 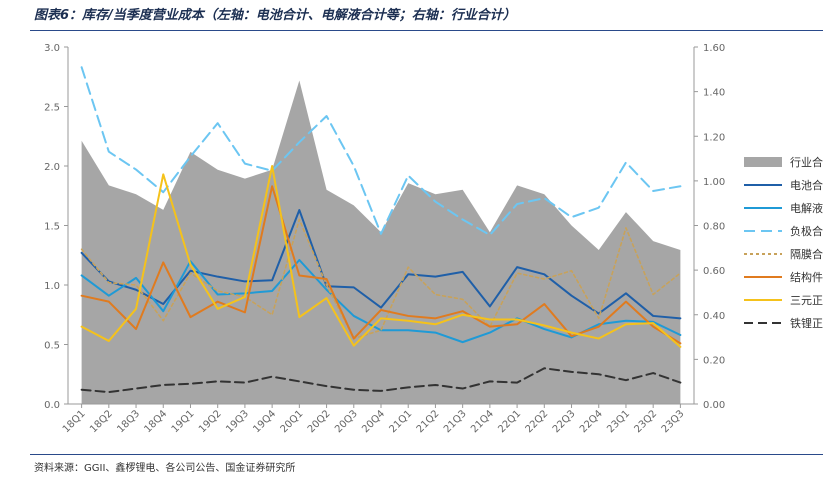 I want to click on x-tick-label: 18Q3, so click(x=128, y=421).